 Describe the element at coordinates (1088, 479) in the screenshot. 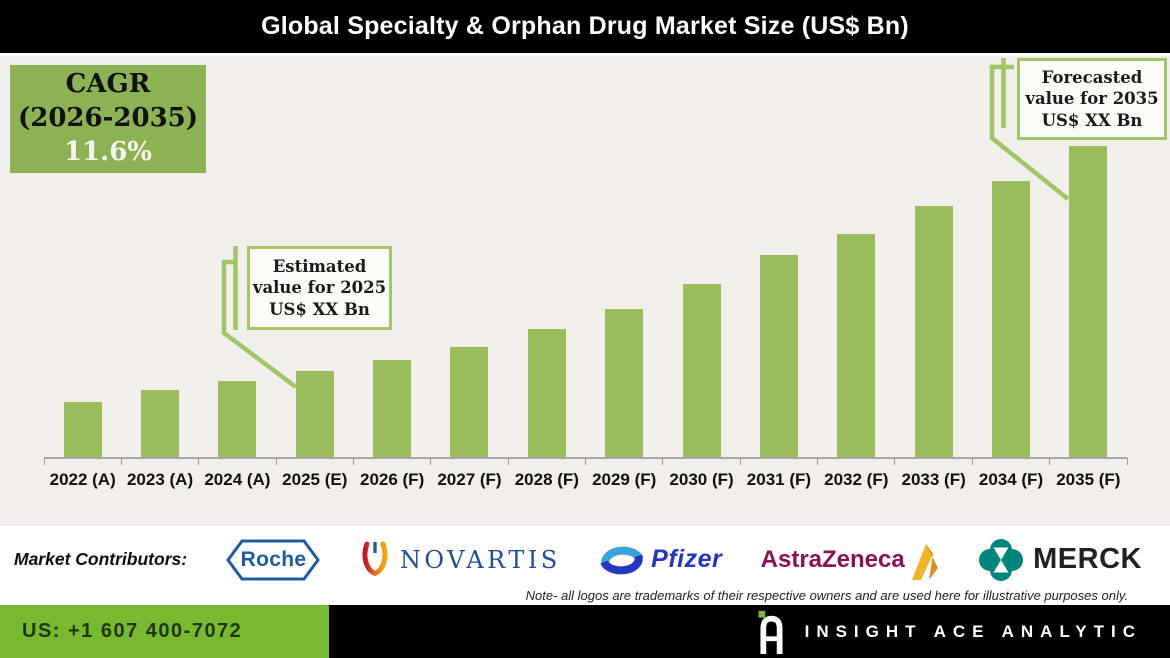

I see `x-axis-label: 2035 (F)` at that location.